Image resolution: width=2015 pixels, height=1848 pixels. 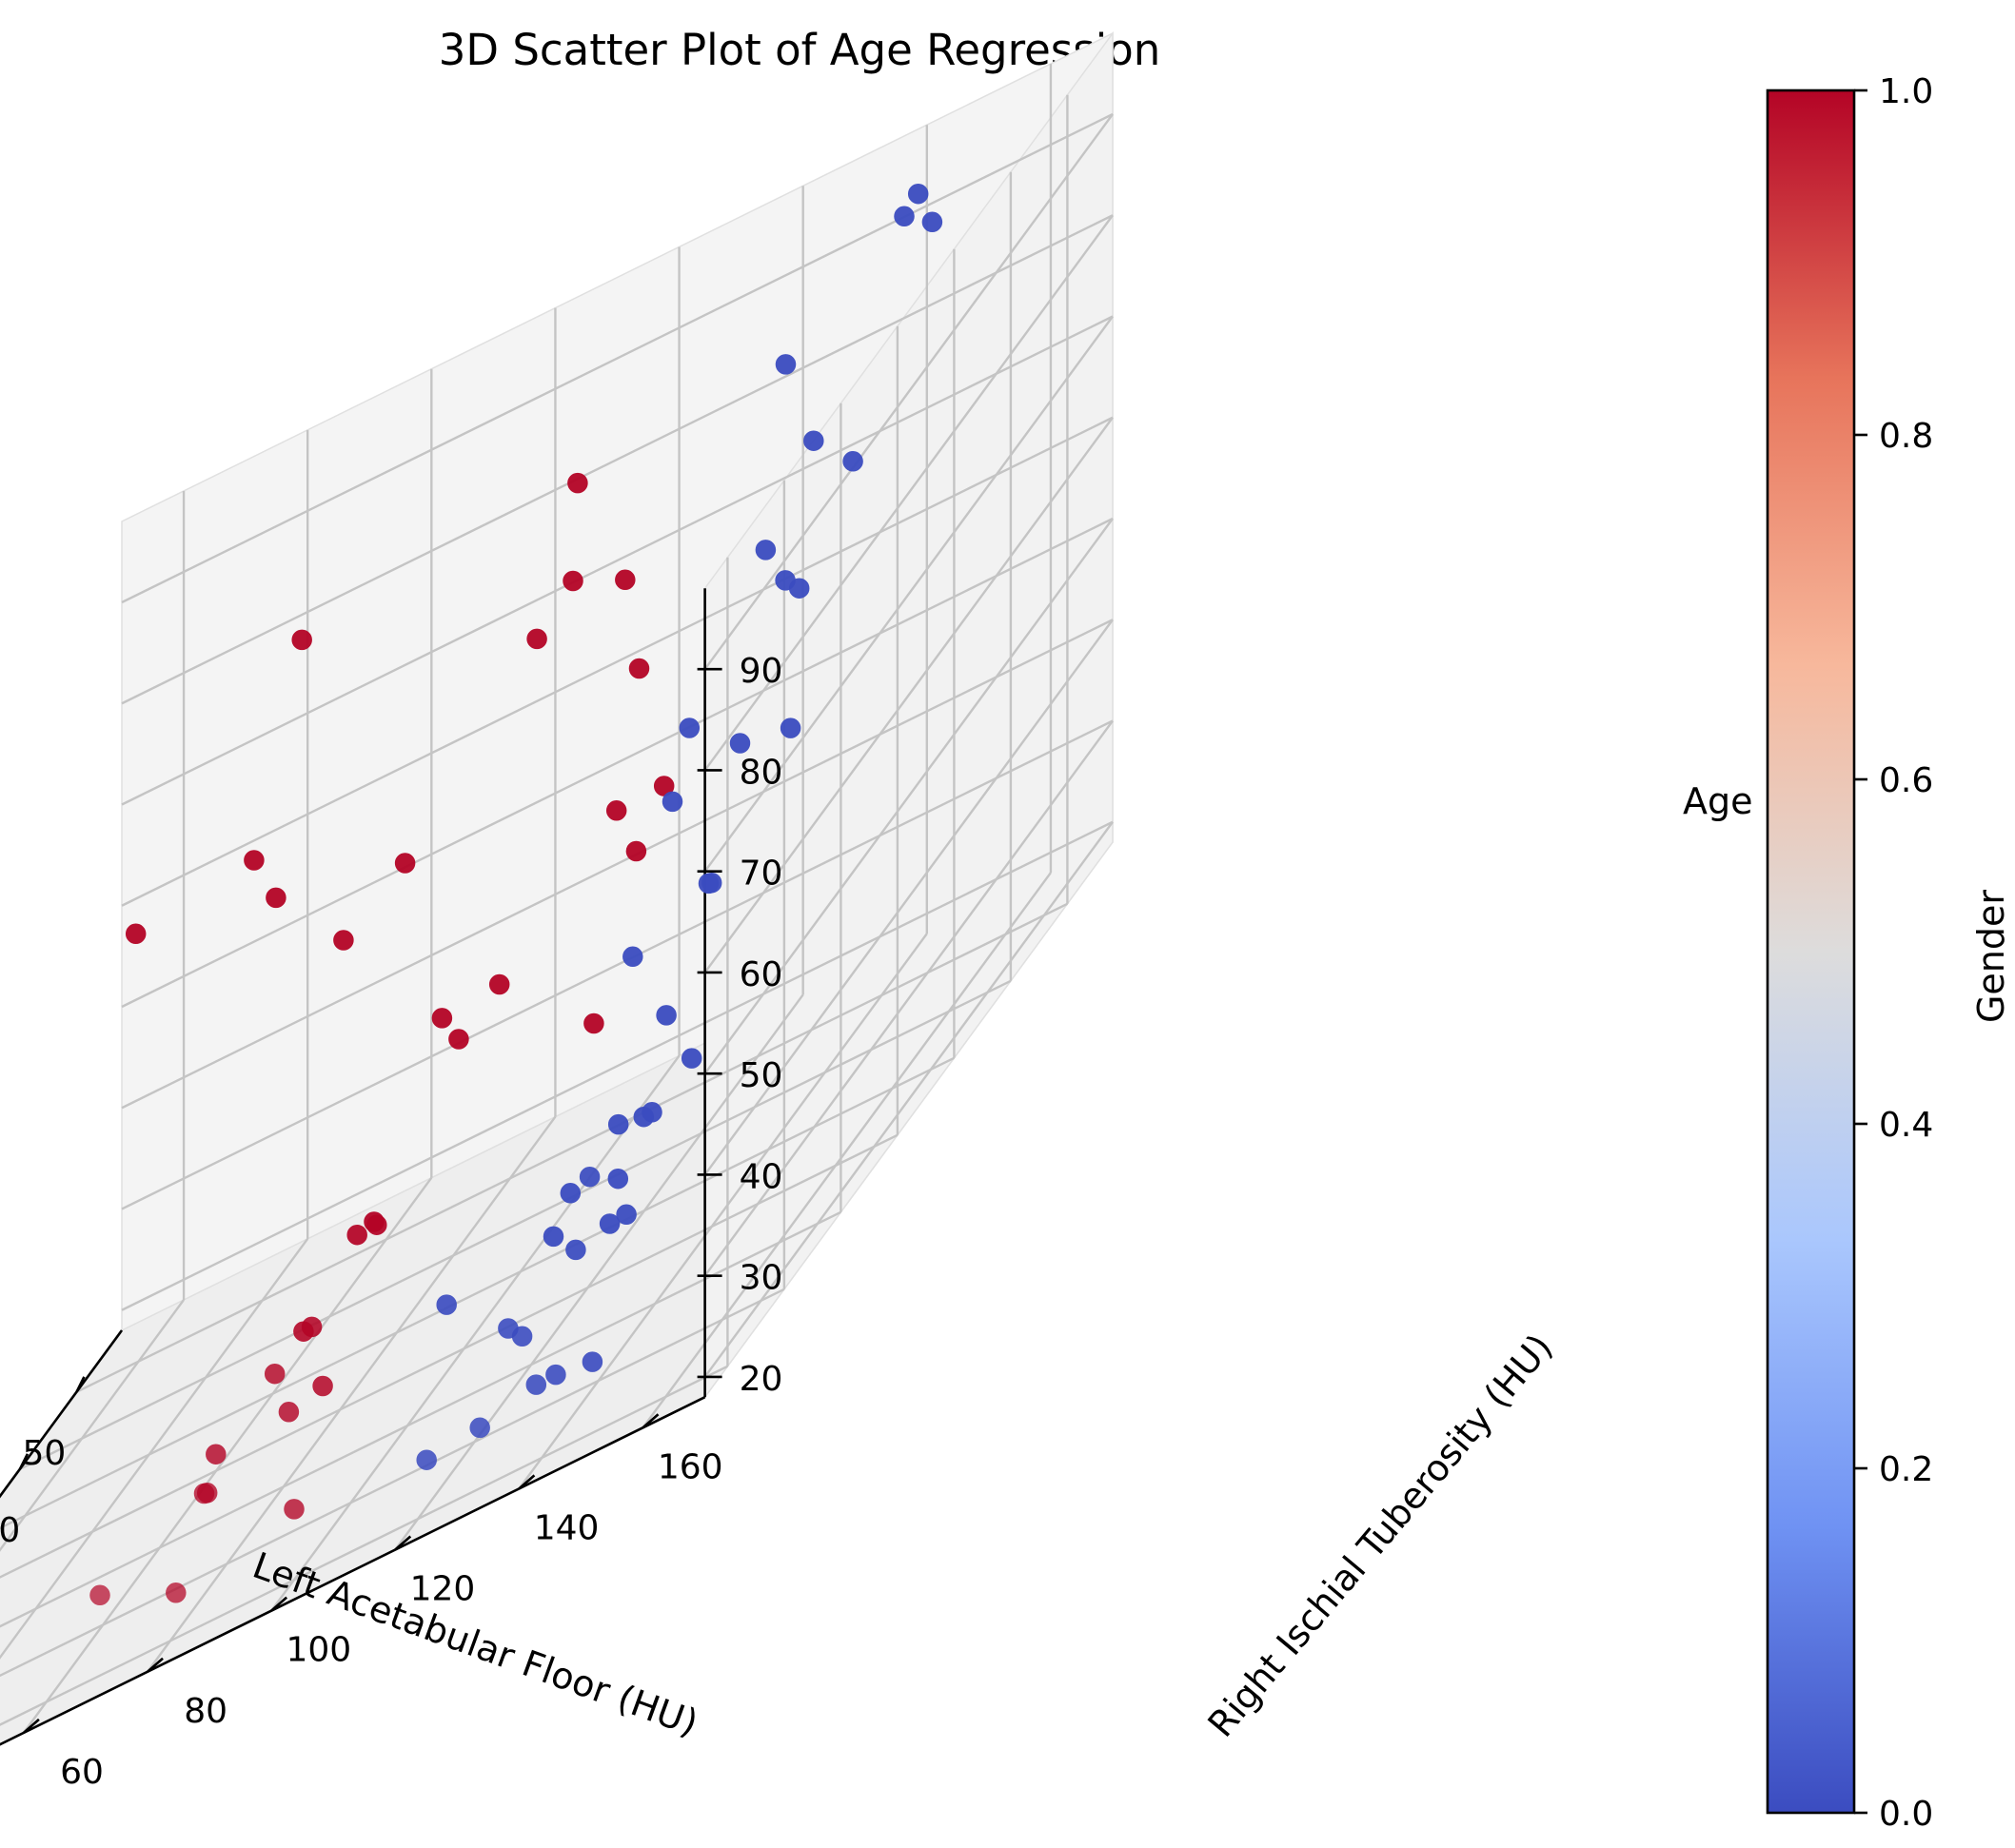 What do you see at coordinates (1906, 92) in the screenshot?
I see `colorbar-tick-label: 1.0` at bounding box center [1906, 92].